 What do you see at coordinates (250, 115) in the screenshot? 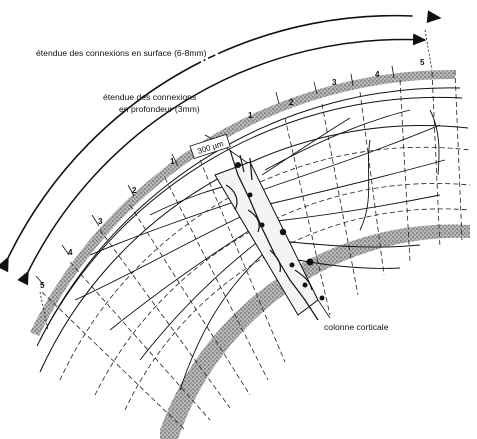
I see `column-number-right-1: 1` at bounding box center [250, 115].